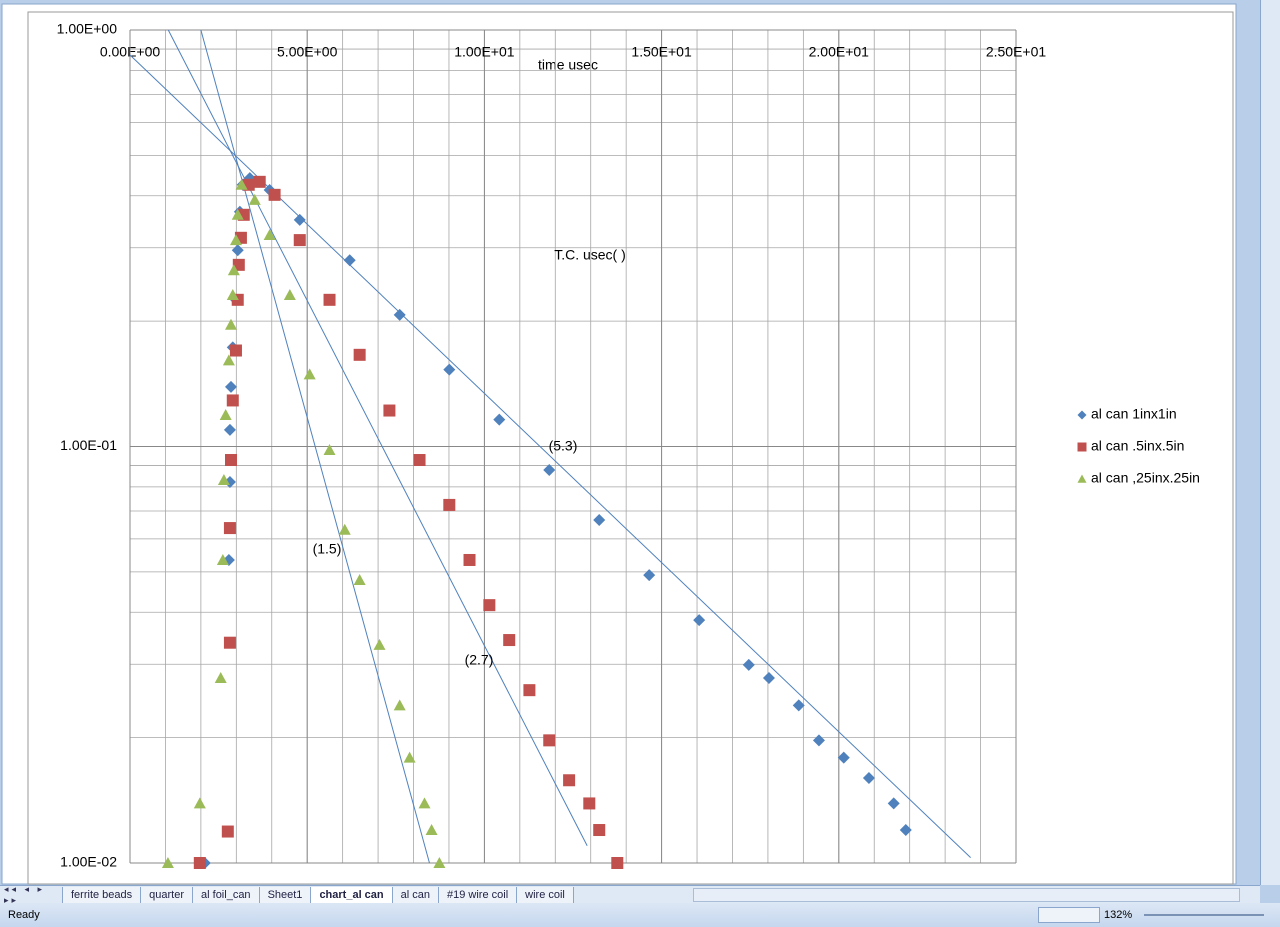  Describe the element at coordinates (1134, 414) in the screenshot. I see `legend-label: al can 1inx1in` at that location.